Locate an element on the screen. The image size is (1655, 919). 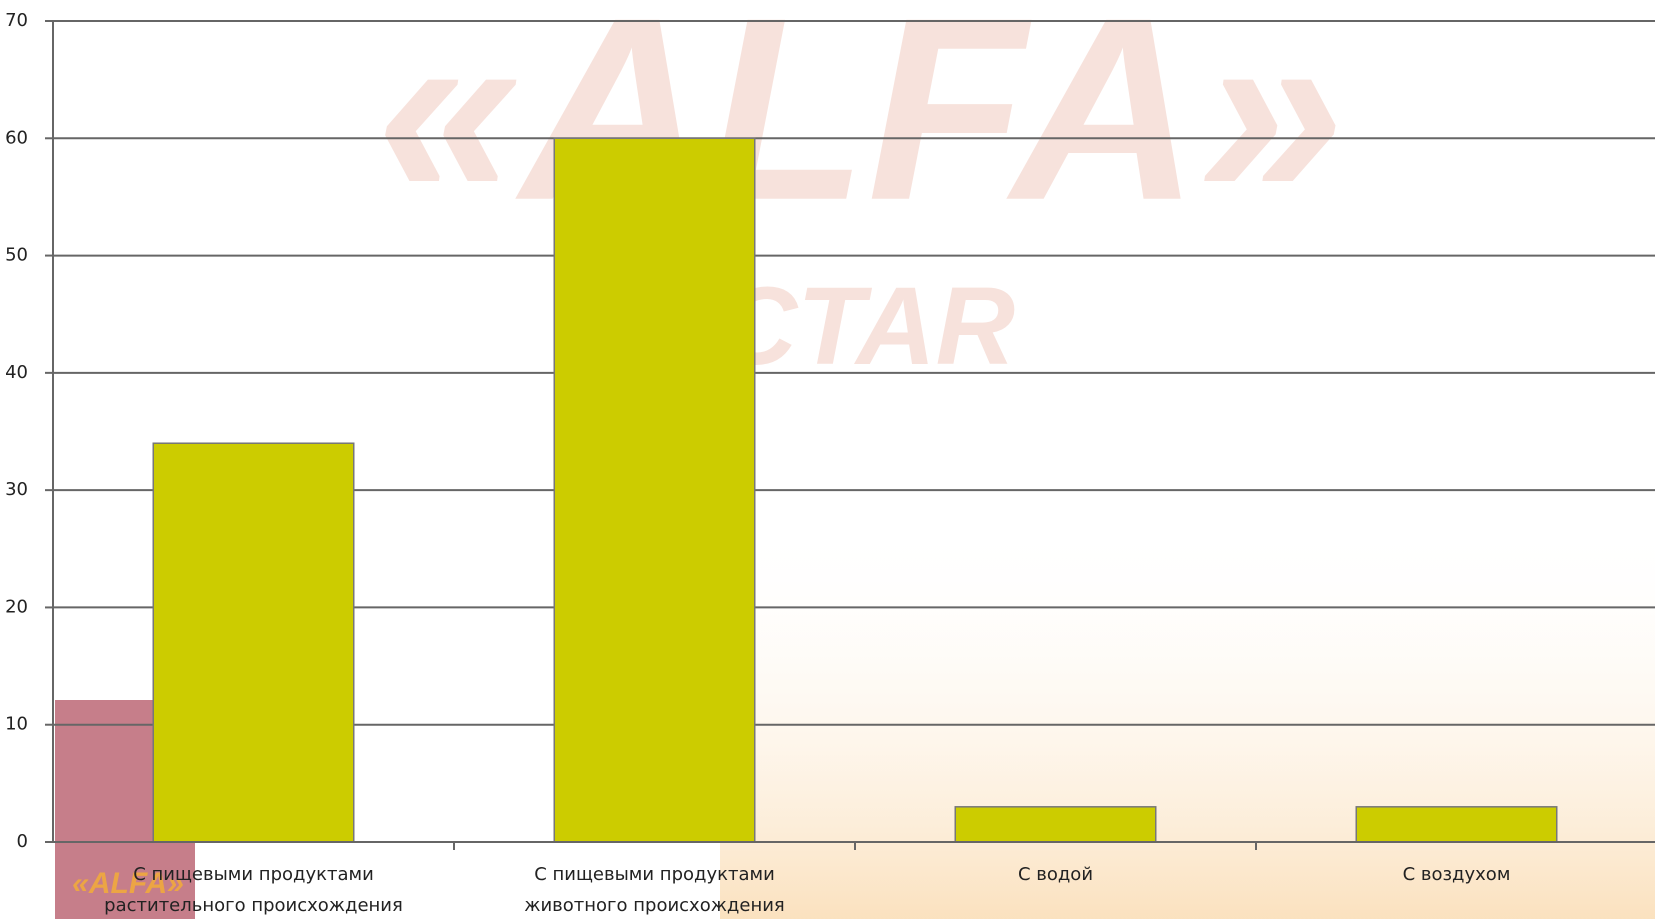
x-tick-label: С воздухом is located at coordinates (1457, 874).